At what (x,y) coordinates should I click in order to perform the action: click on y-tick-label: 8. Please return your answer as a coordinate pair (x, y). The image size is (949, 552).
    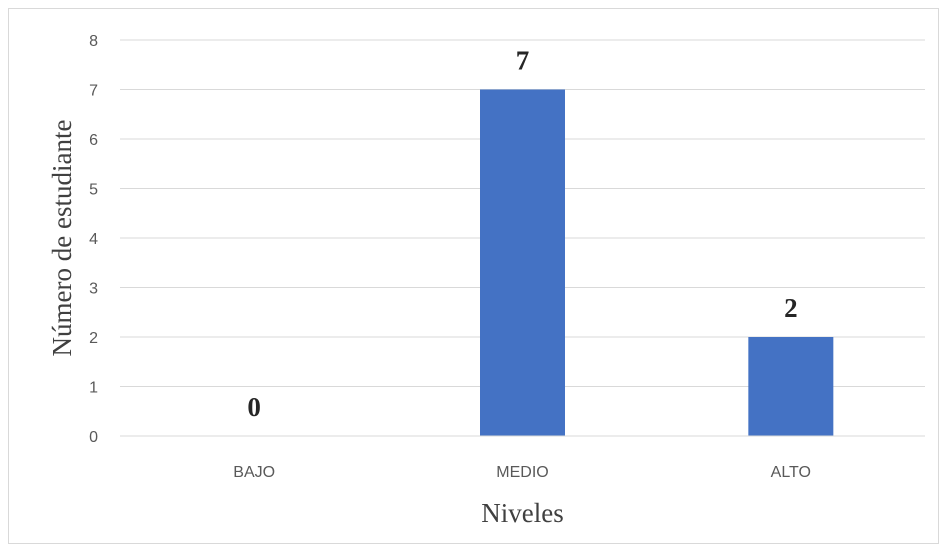
    Looking at the image, I should click on (93, 41).